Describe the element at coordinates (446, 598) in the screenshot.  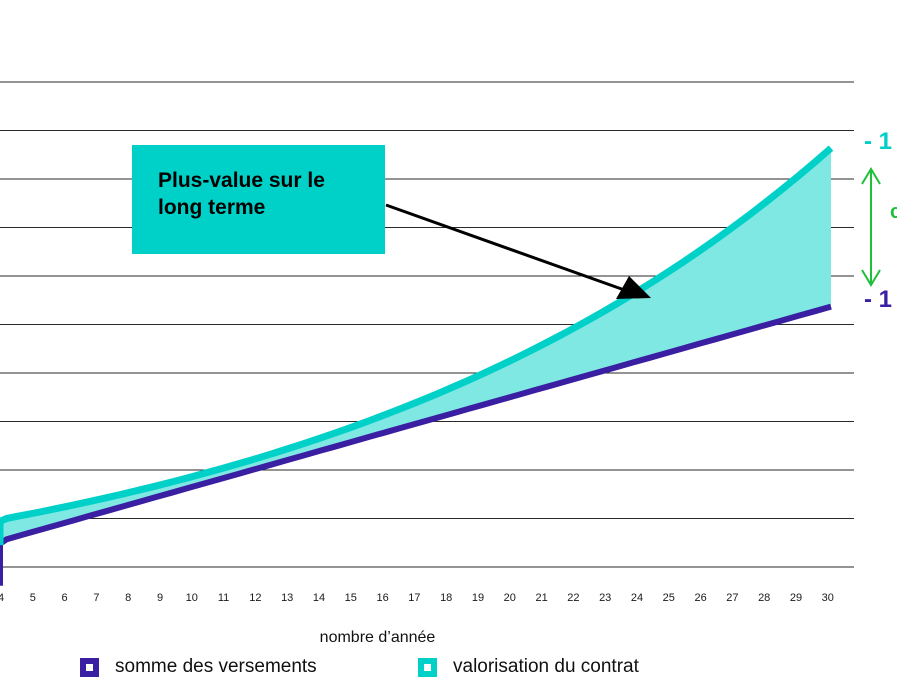
I see `x-tick-label: 18` at that location.